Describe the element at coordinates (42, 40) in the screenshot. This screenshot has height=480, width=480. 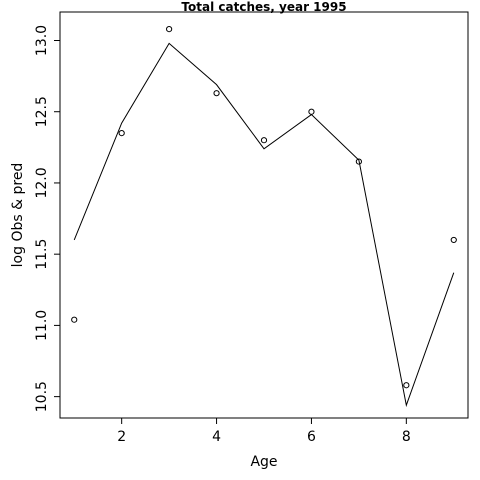
I see `y-tick-label: 13.0` at that location.